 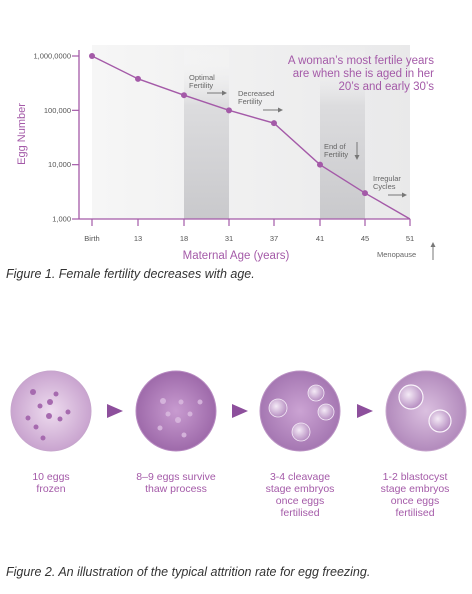 I want to click on x-tick-label-4: 37, so click(x=274, y=238).